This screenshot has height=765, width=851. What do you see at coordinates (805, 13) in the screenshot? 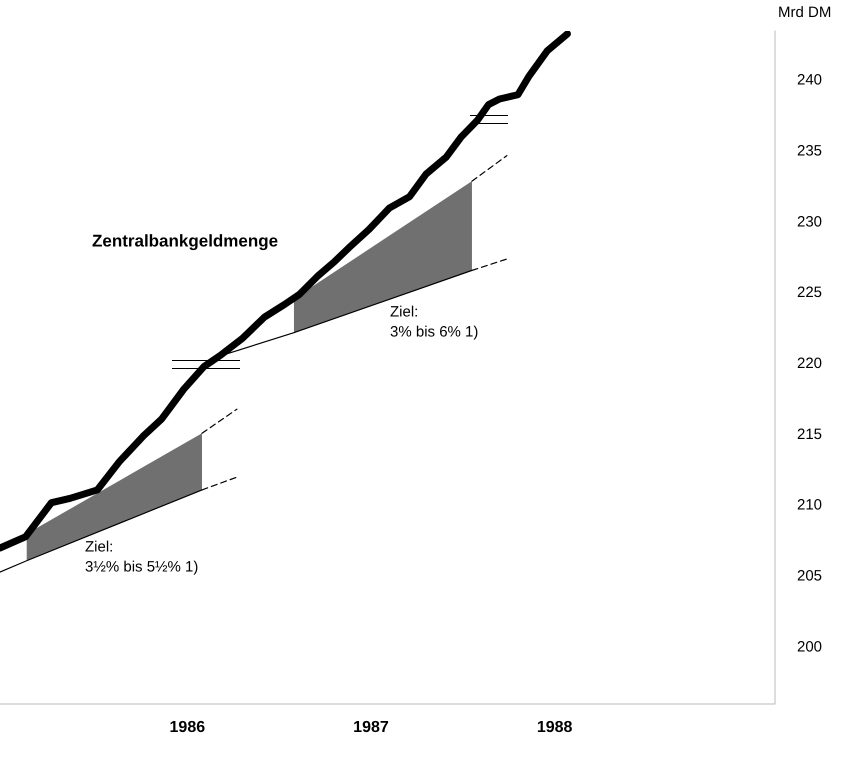
I see `y-axis-title: Mrd DM` at bounding box center [805, 13].